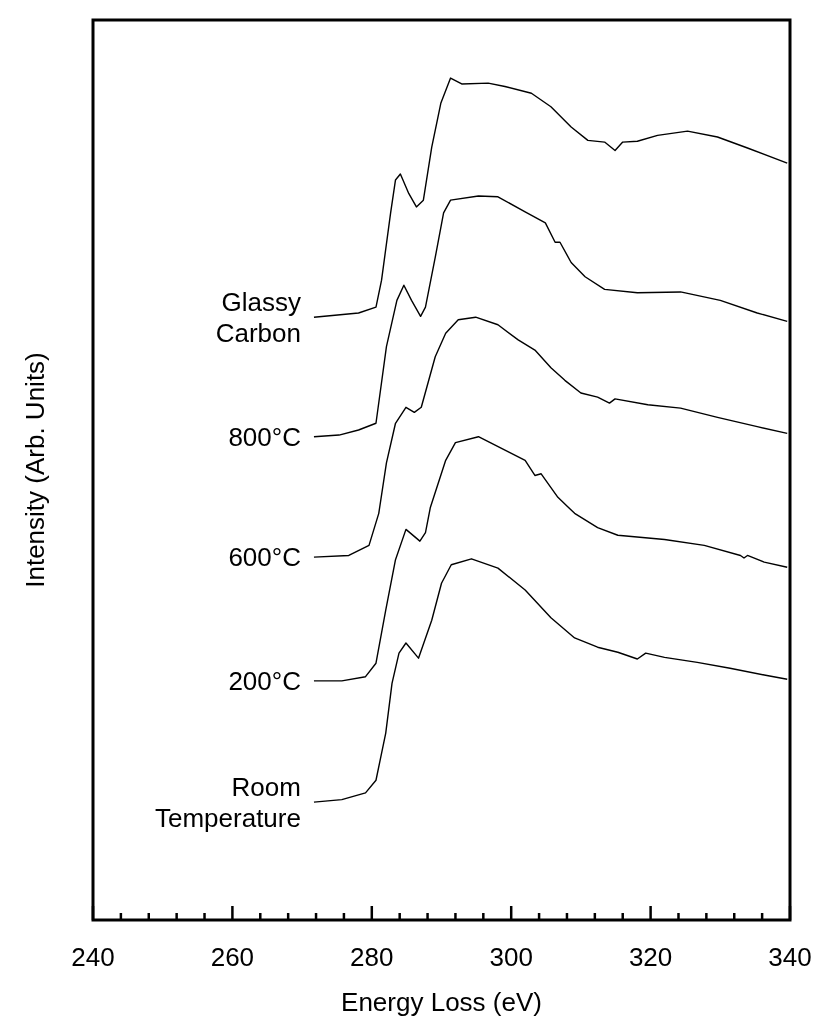 Image resolution: width=820 pixels, height=1023 pixels. What do you see at coordinates (264, 436) in the screenshot?
I see `series-label: 800°C` at bounding box center [264, 436].